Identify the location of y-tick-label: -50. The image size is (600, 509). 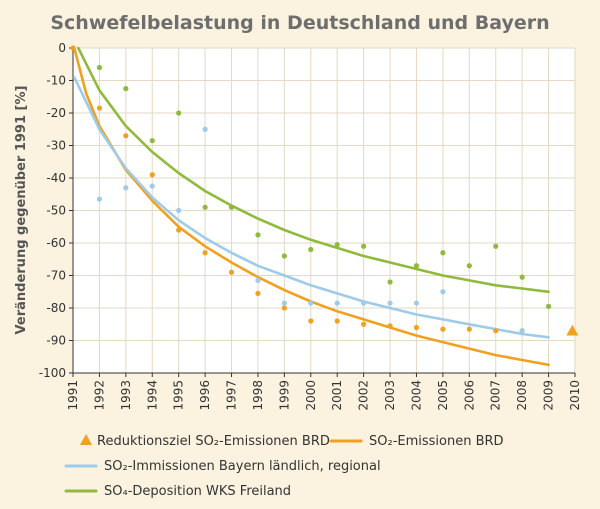
(56, 211).